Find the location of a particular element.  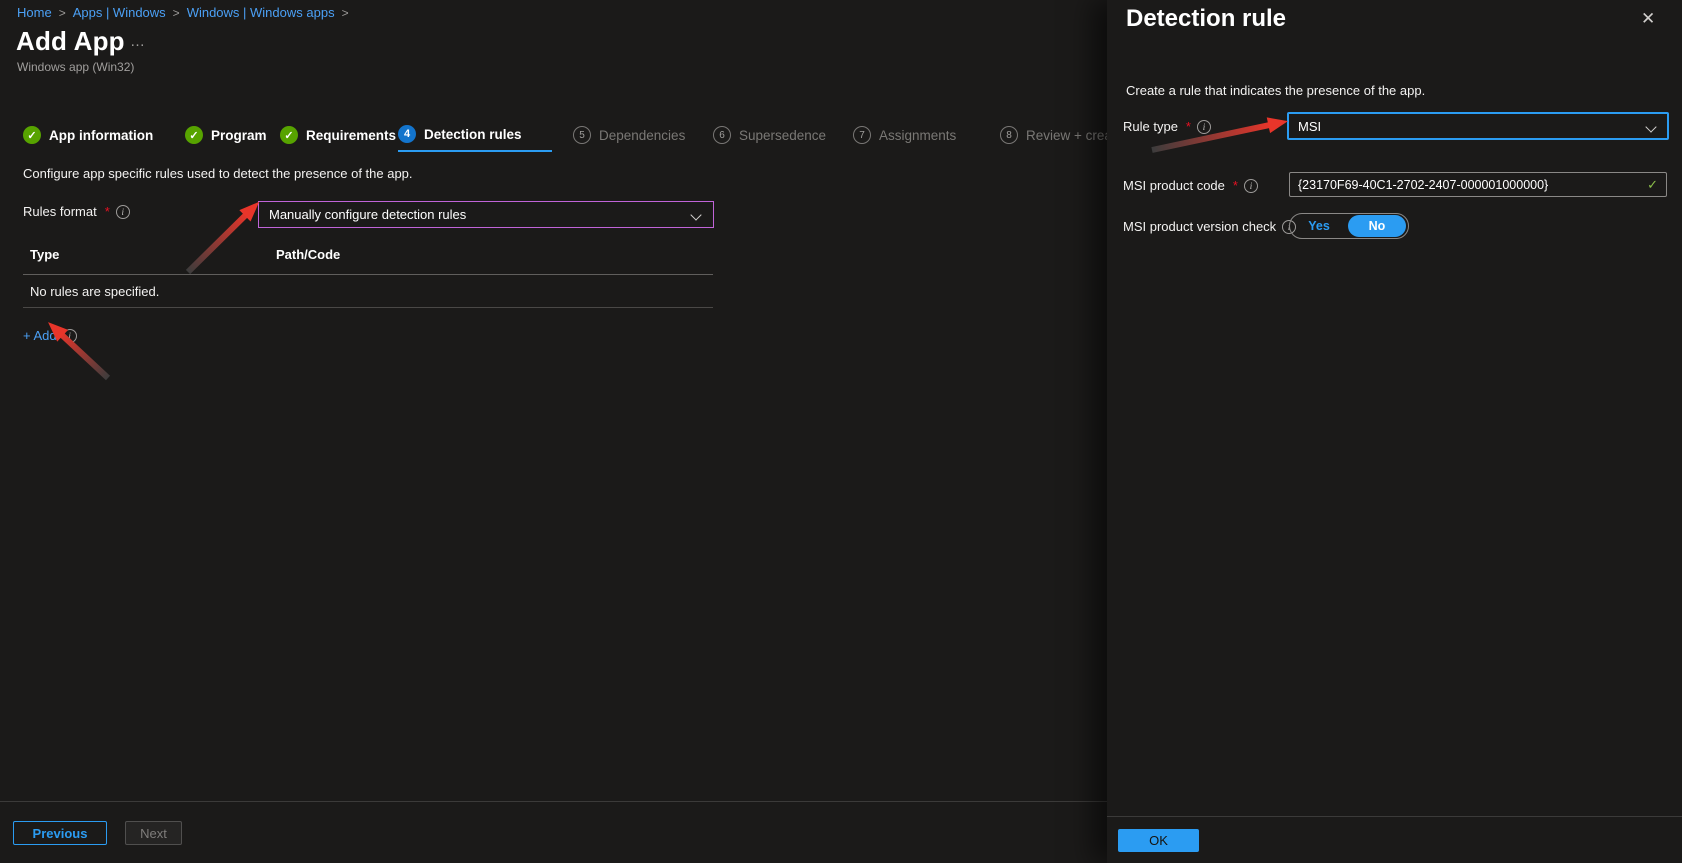

breadcrumb-link-windows-apps: Windows | Windows apps is located at coordinates (260, 12).